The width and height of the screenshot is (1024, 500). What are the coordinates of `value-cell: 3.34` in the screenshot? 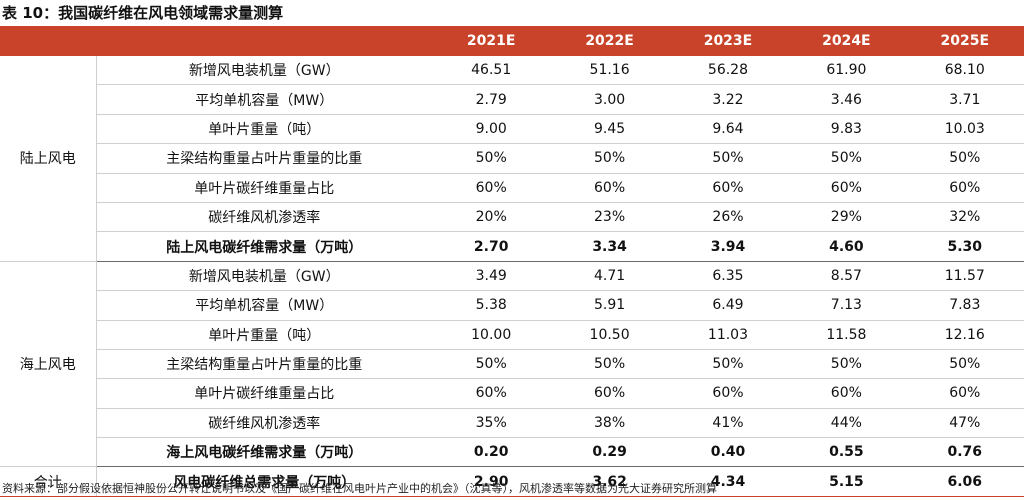 It's located at (609, 246).